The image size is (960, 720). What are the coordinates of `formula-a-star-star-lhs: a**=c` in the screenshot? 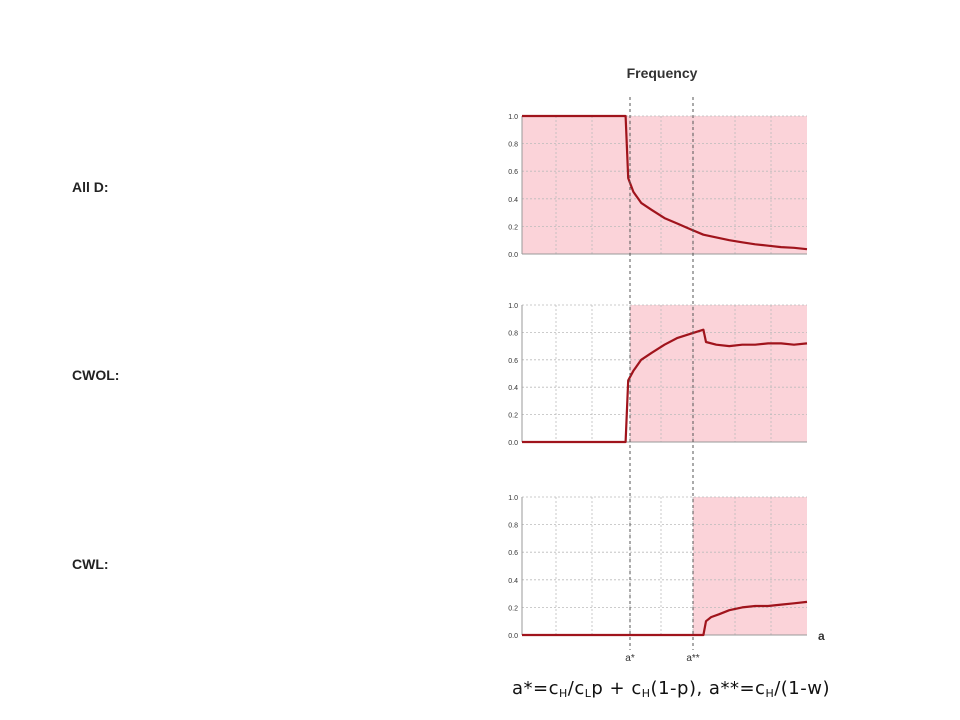 It's located at (737, 688).